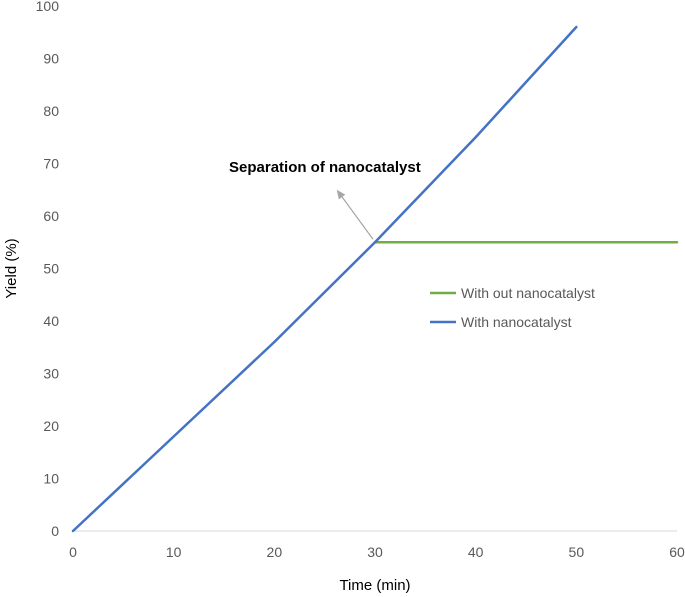 The height and width of the screenshot is (597, 685). What do you see at coordinates (51, 216) in the screenshot?
I see `y-tick-label: 60` at bounding box center [51, 216].